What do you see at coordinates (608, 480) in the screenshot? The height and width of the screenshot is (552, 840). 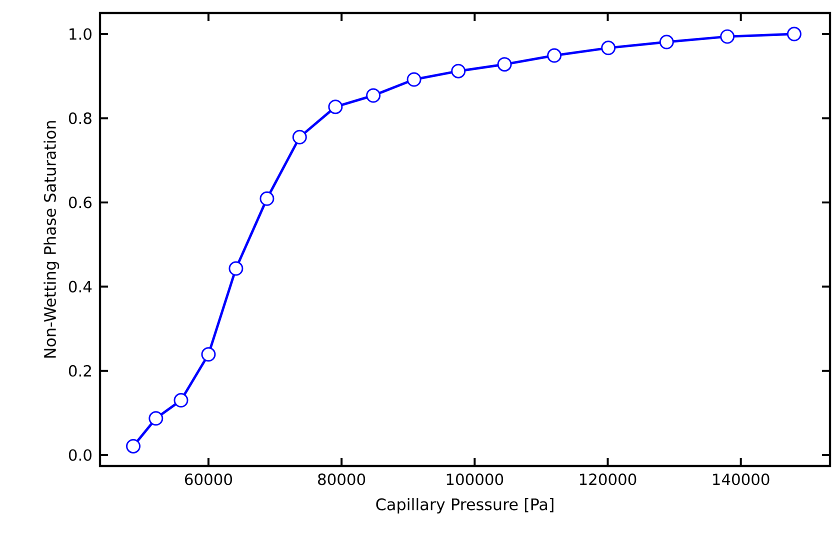 I see `x-tick-label: 120000` at bounding box center [608, 480].